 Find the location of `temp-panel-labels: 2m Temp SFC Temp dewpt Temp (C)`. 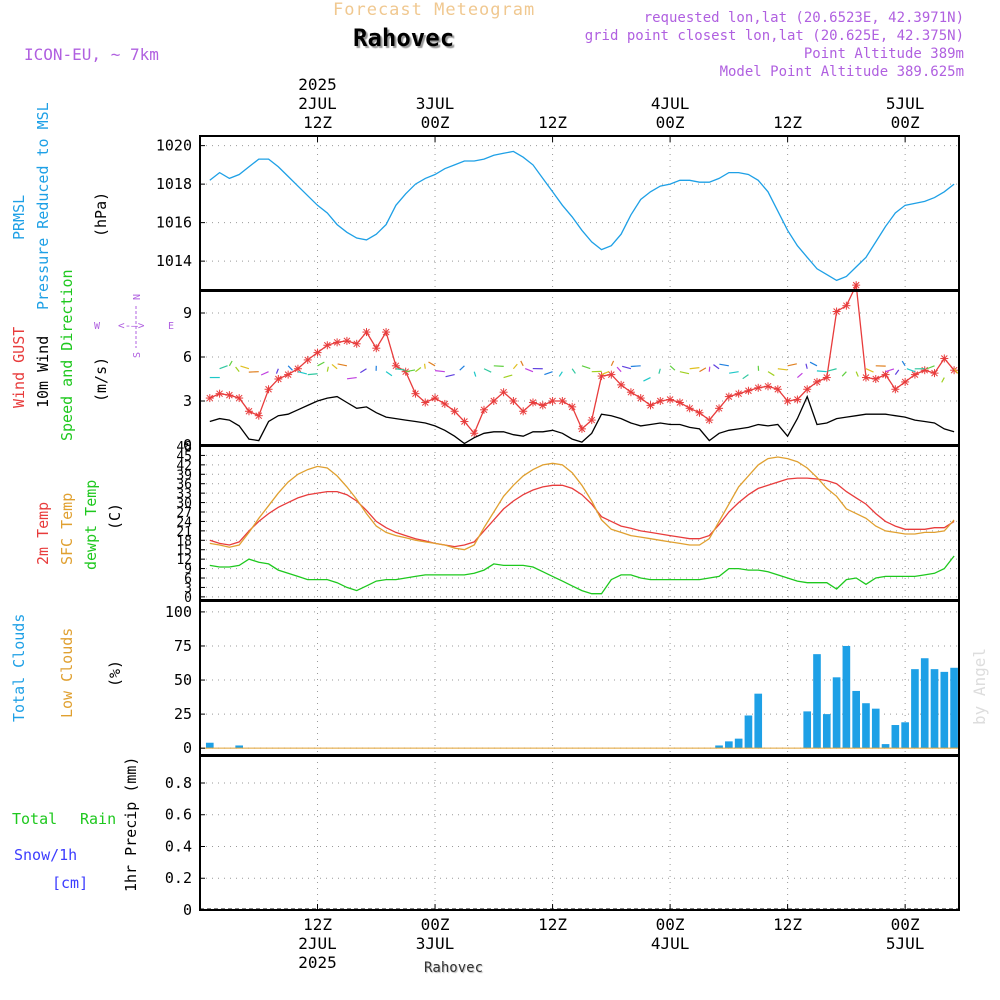

temp-panel-labels: 2m Temp SFC Temp dewpt Temp (C) is located at coordinates (79, 525).